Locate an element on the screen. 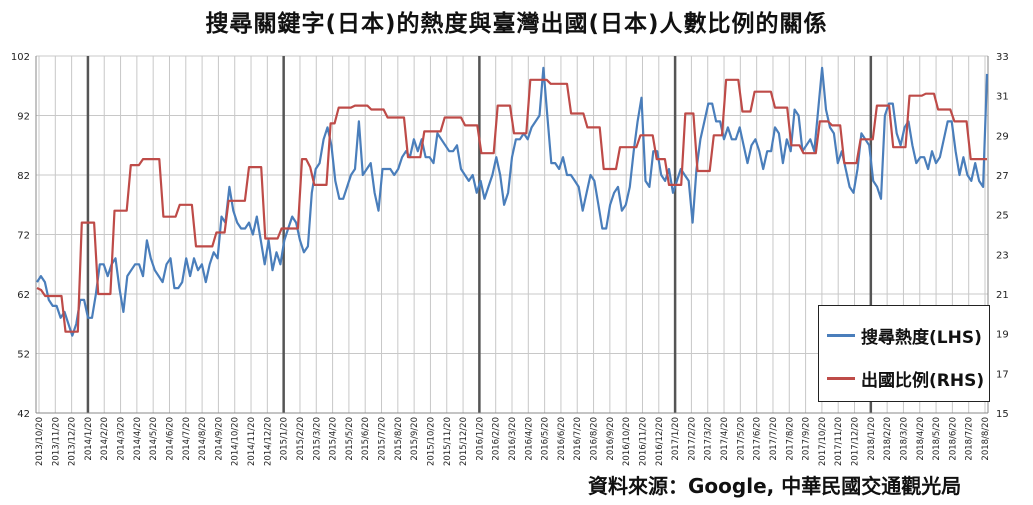 The width and height of the screenshot is (1033, 505). x-tick-label: 2018/7/20 is located at coordinates (970, 439).